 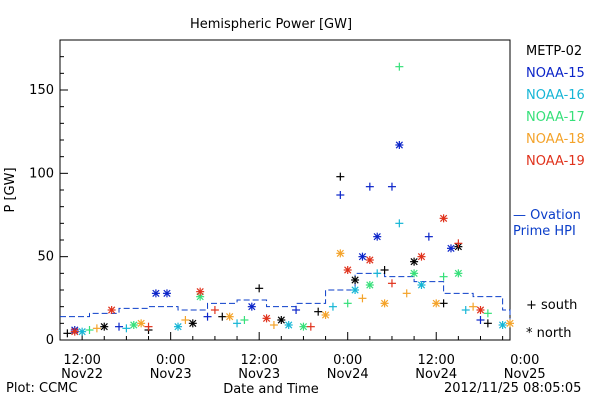 I want to click on plot-credit: Plot: CCMC, so click(x=42, y=388).